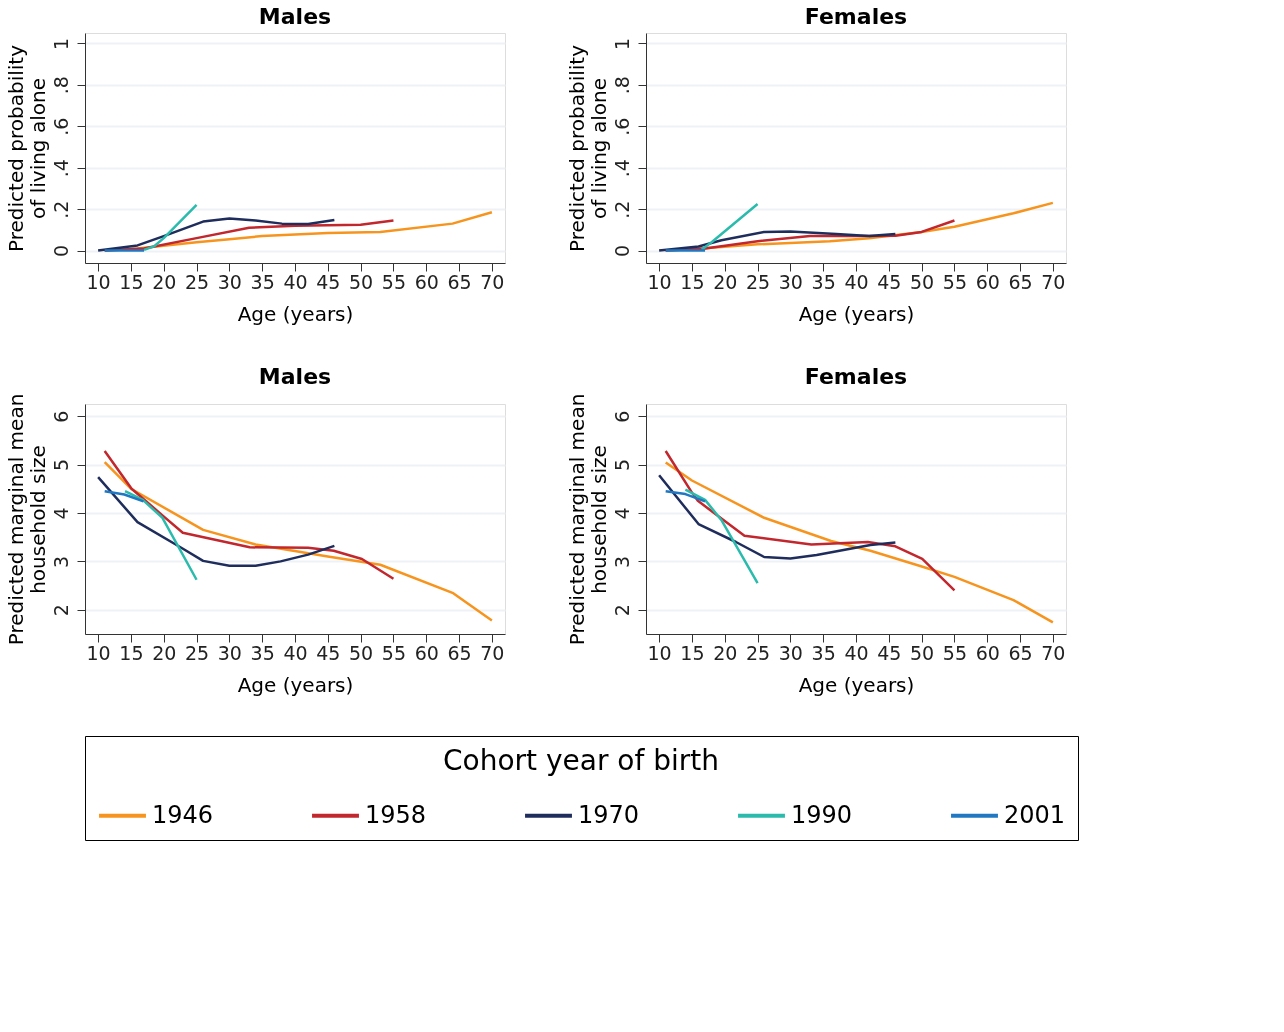  I want to click on y-tick-label: 6, so click(60, 416).